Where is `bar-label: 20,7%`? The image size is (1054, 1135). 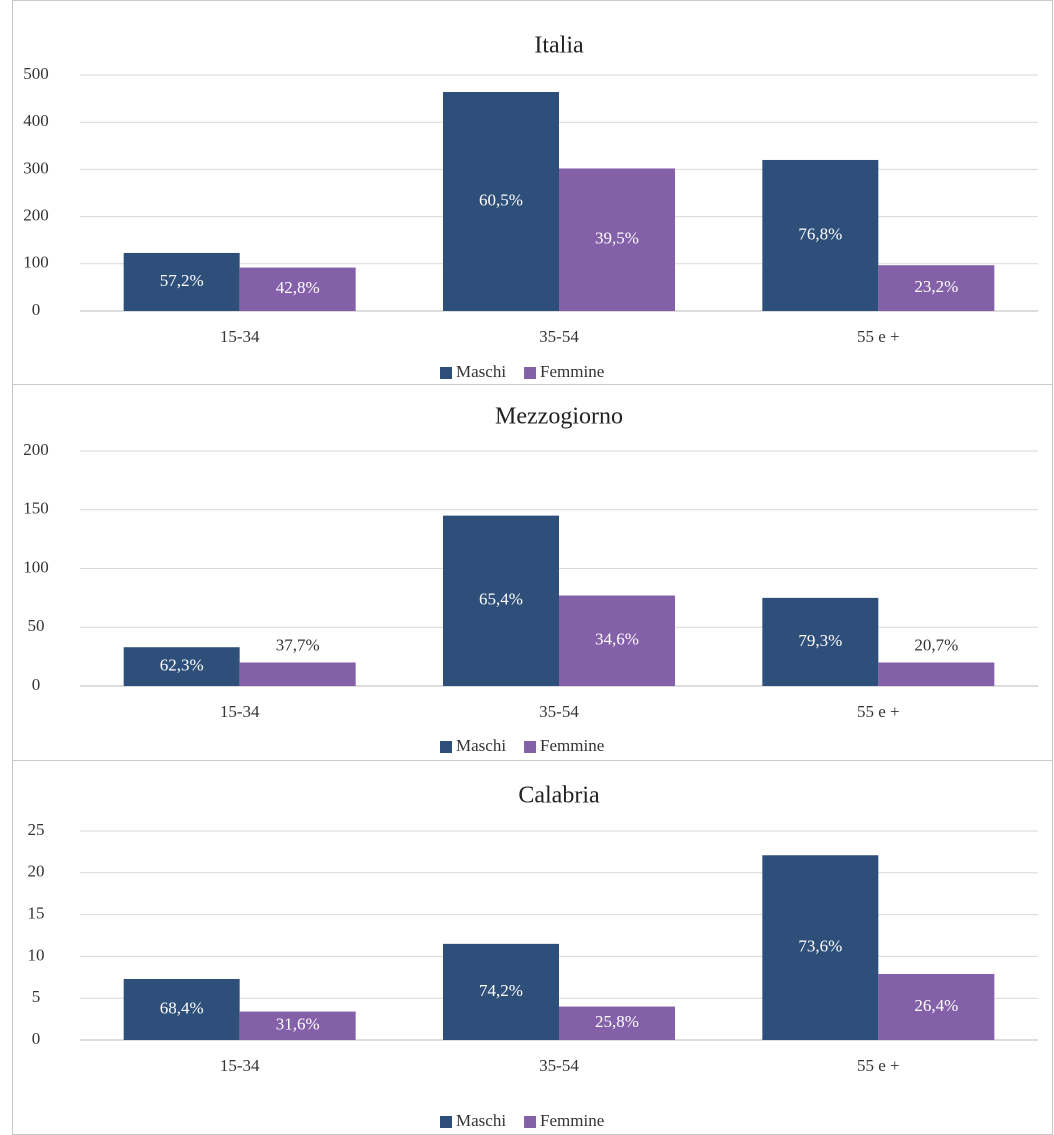
bar-label: 20,7% is located at coordinates (936, 644).